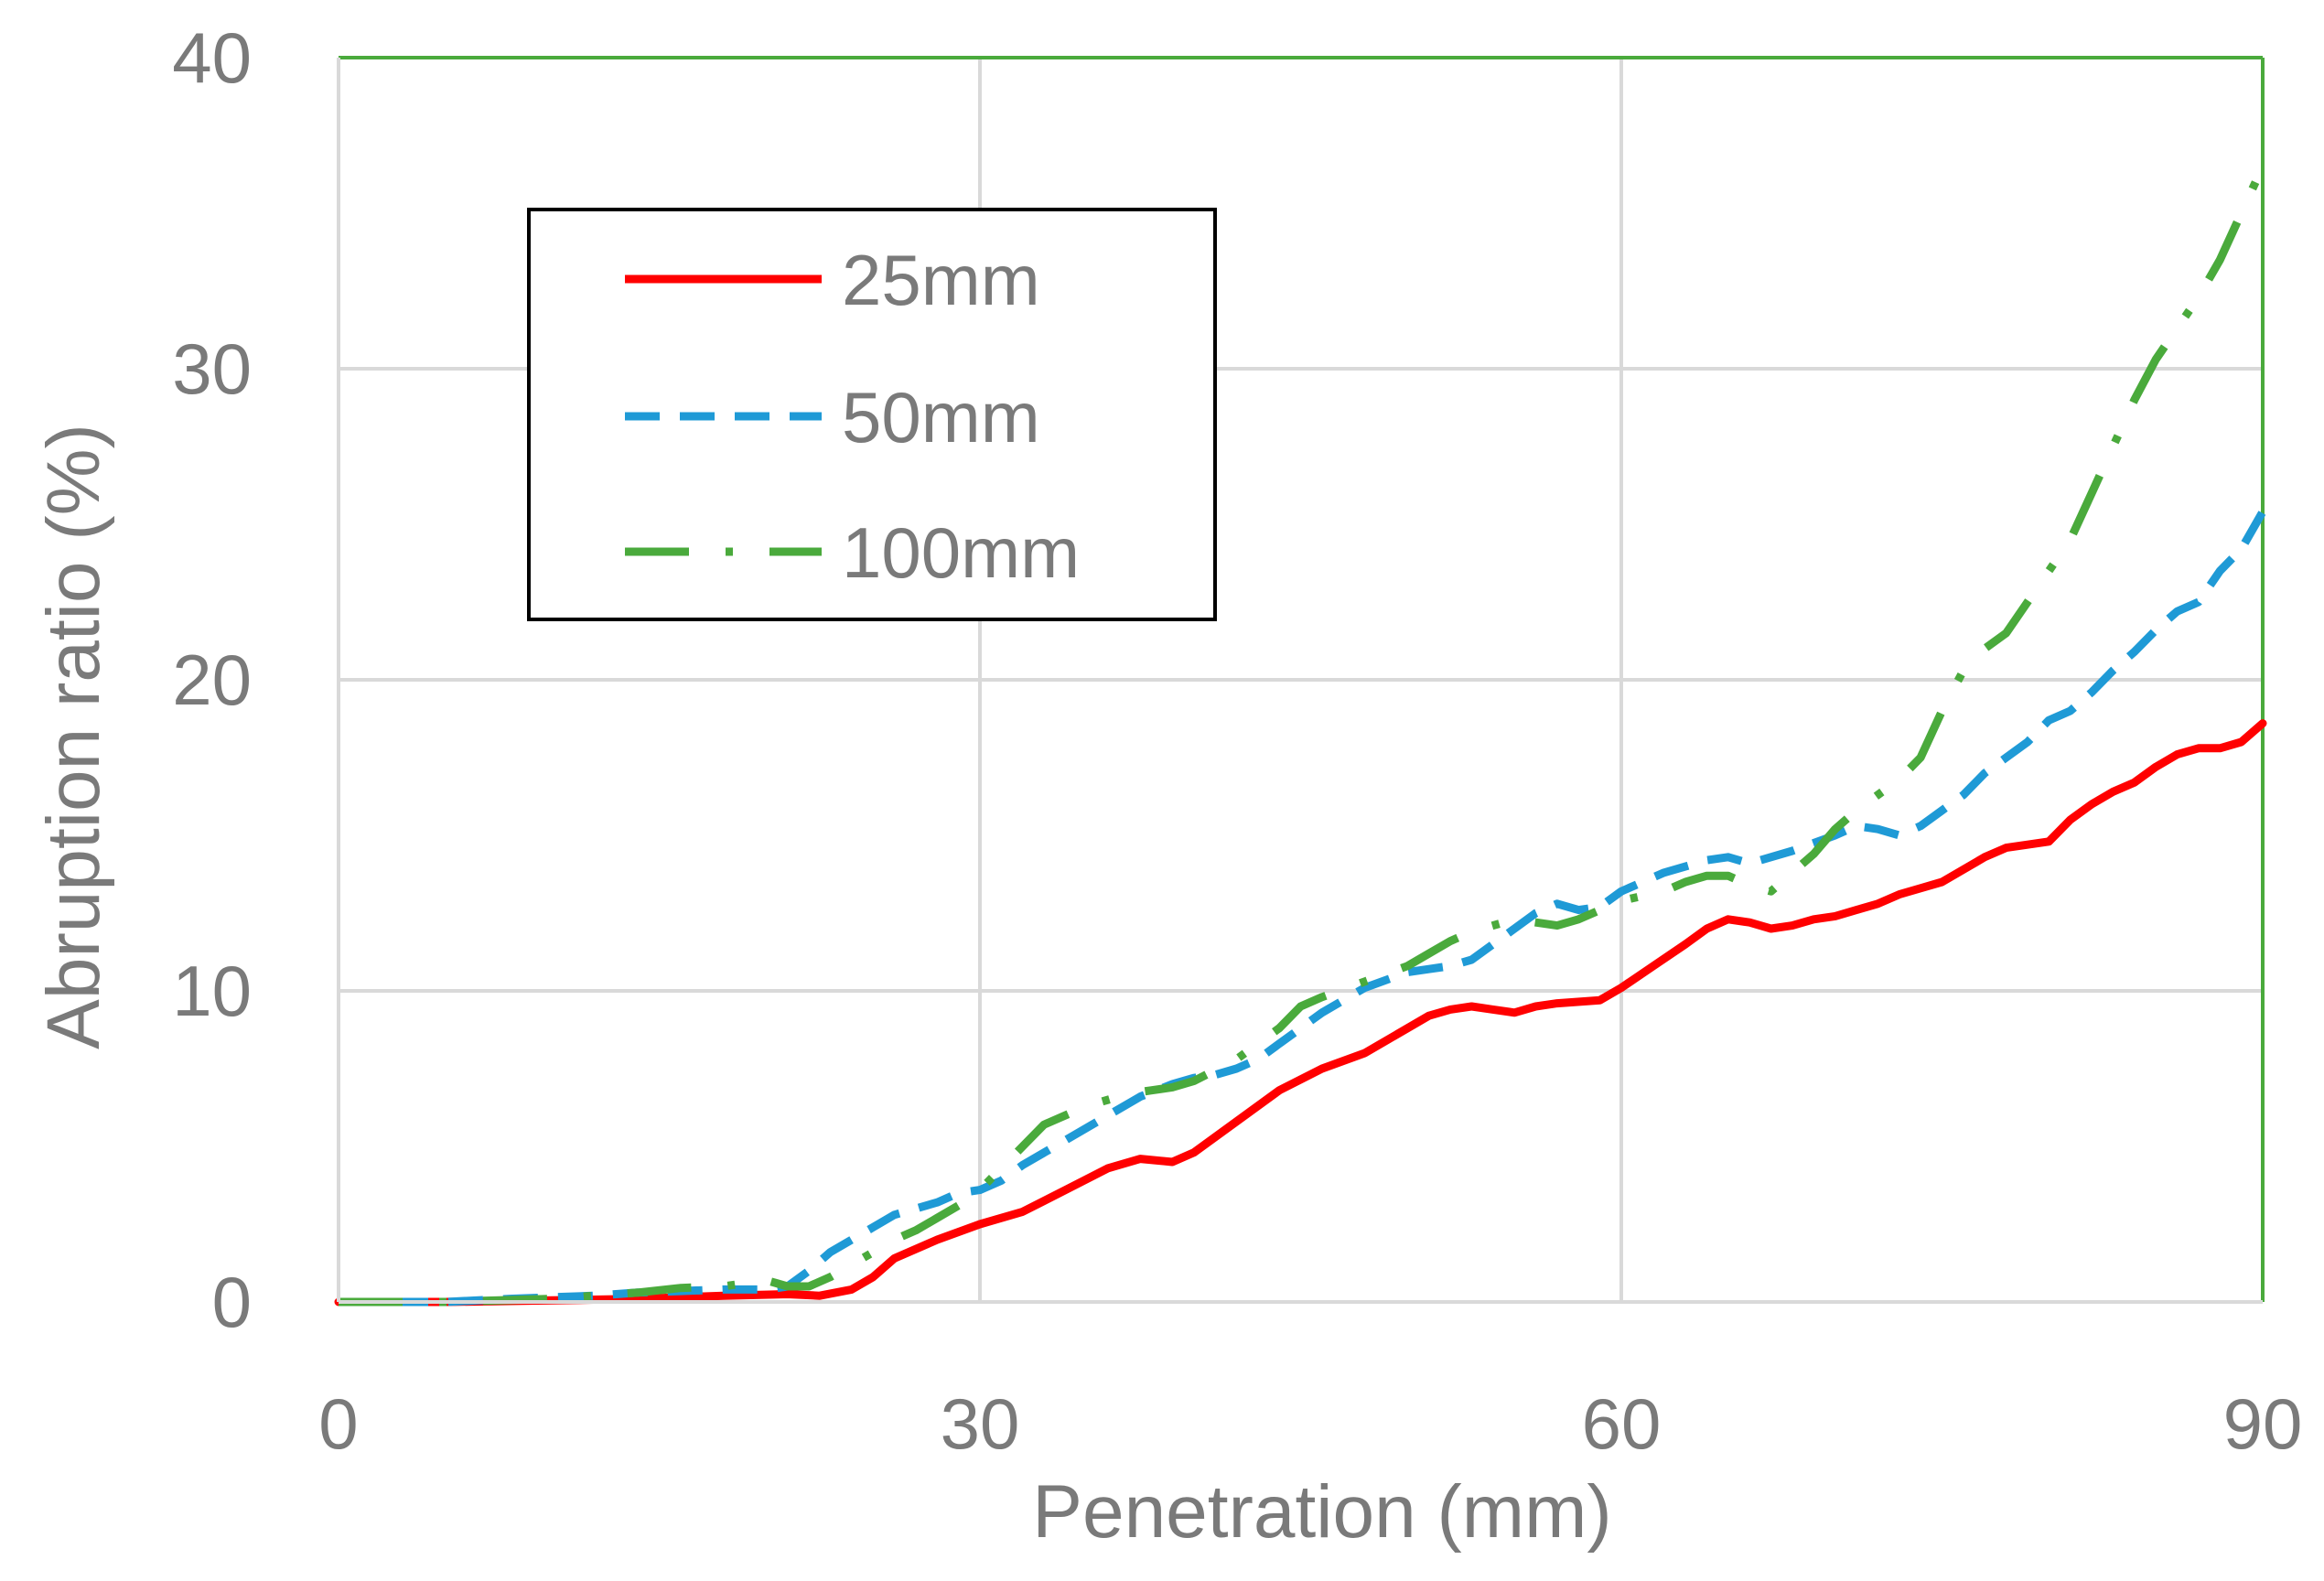 The image size is (2324, 1581). I want to click on y-tick-label: 20, so click(212, 680).